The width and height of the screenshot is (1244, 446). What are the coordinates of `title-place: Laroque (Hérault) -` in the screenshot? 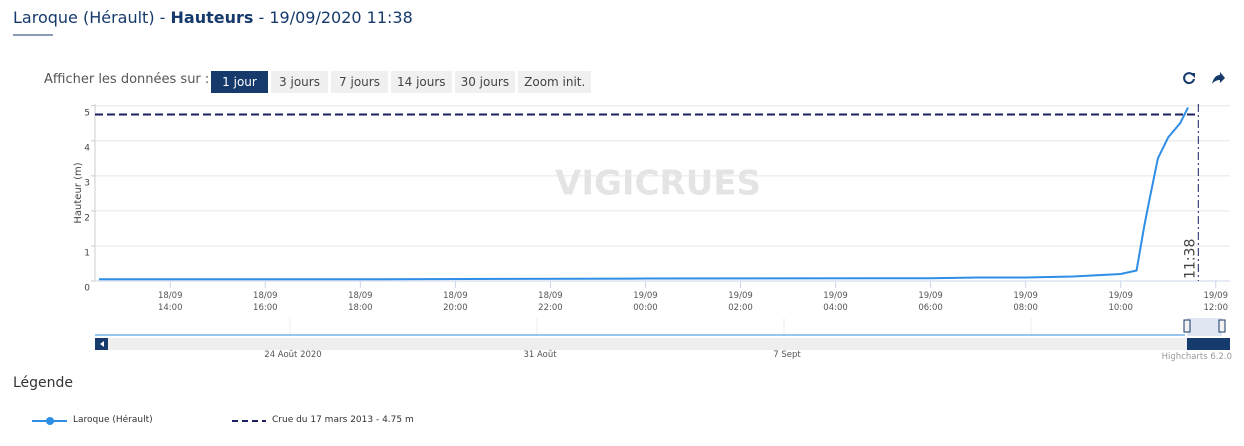 It's located at (92, 17).